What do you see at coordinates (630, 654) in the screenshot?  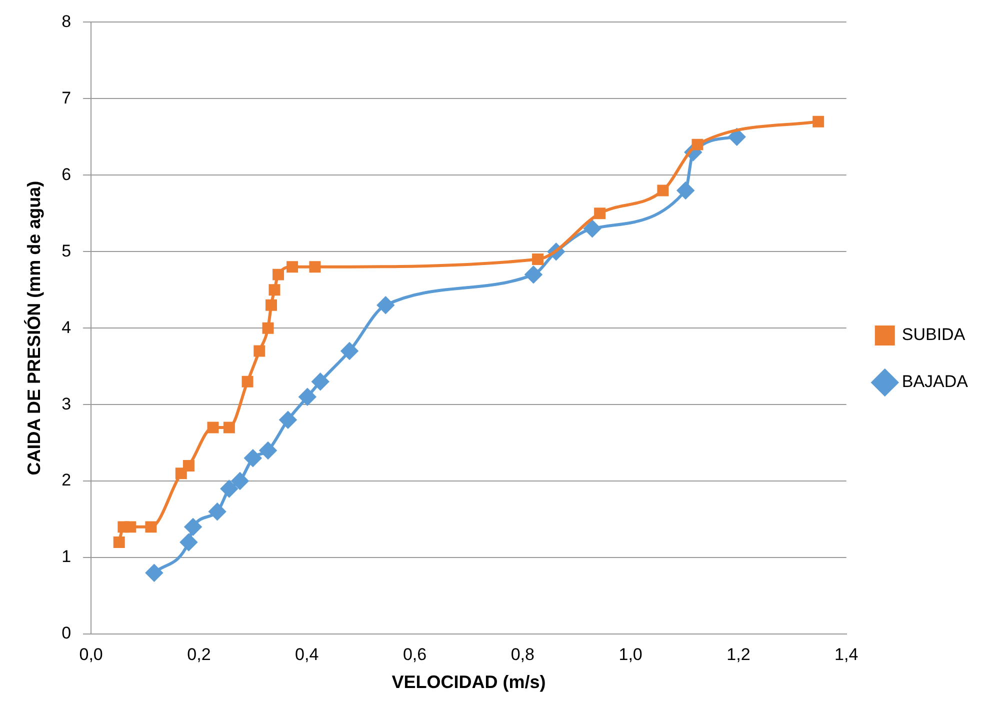 I see `x-tick-label: 1,0` at bounding box center [630, 654].